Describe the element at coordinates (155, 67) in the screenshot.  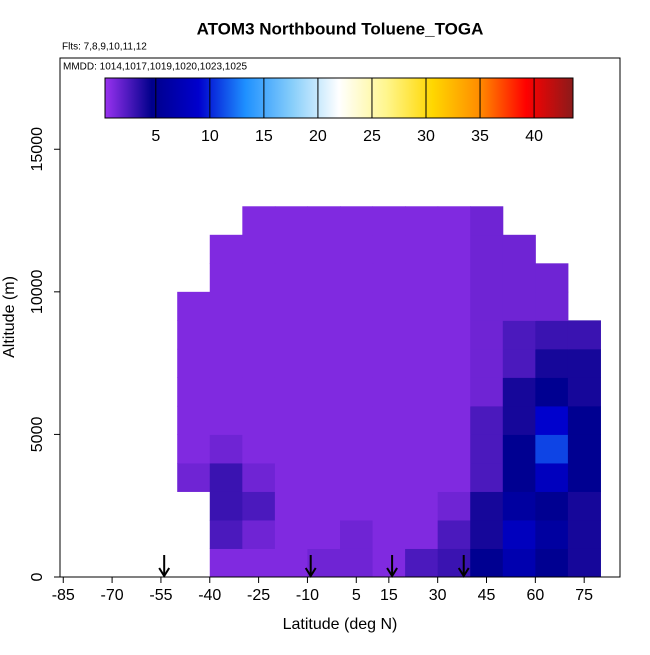
I see `annotation: MMDD: 1014,1017,1019,1020,1023,1025` at that location.